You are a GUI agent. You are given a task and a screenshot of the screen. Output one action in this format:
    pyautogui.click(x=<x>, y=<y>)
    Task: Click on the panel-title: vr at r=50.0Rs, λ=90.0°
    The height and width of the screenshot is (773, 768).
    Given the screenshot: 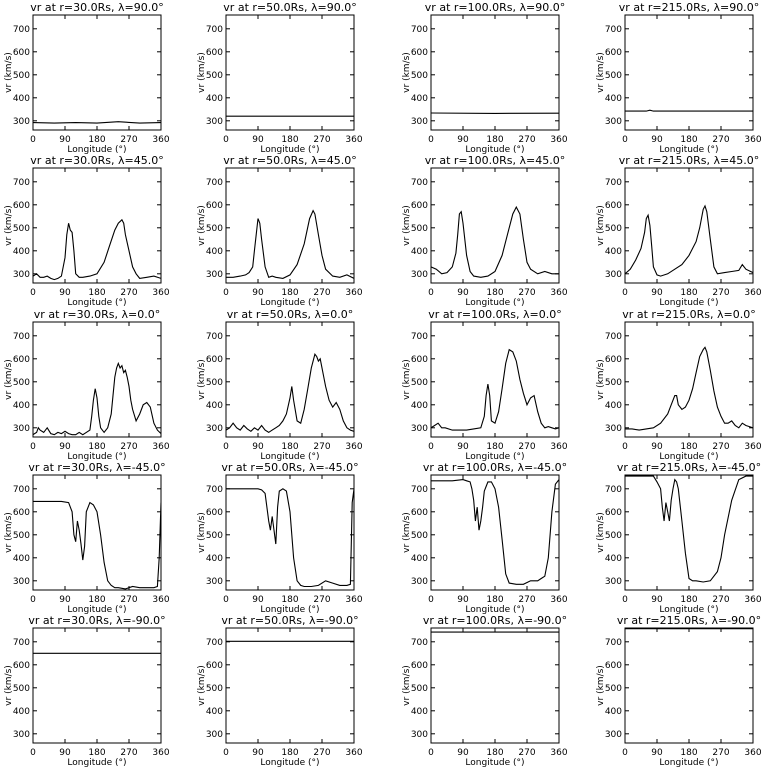 What is the action you would take?
    pyautogui.click(x=289, y=7)
    